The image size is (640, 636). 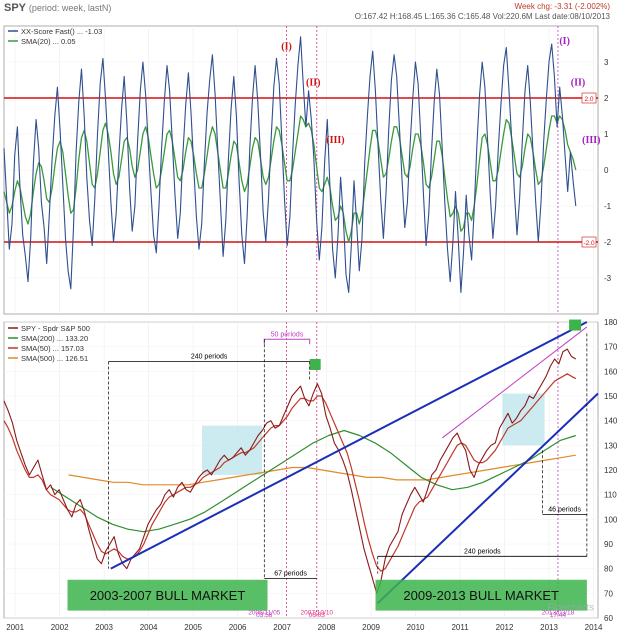 What do you see at coordinates (606, 62) in the screenshot?
I see `top-y-tick-label: 3` at bounding box center [606, 62].